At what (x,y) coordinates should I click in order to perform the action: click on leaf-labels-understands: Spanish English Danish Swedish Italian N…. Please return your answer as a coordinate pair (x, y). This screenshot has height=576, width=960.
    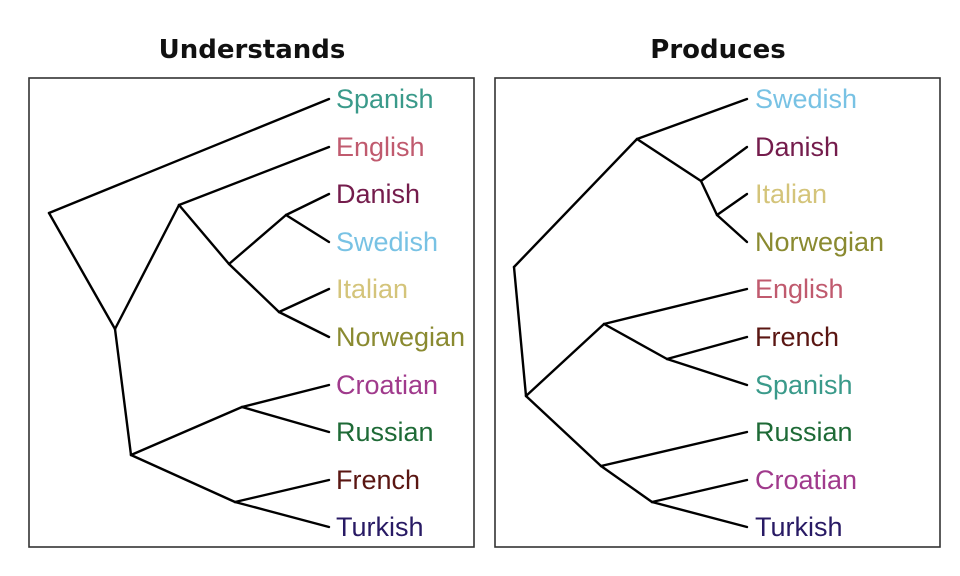
    Looking at the image, I should click on (400, 313).